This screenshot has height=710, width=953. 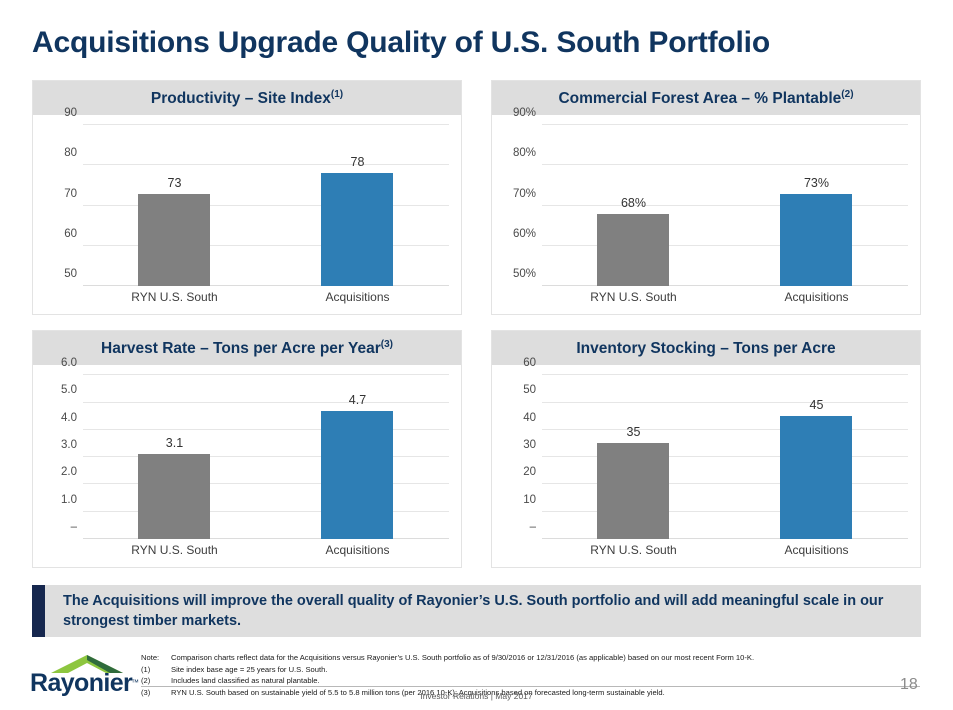 I want to click on bar-slot: 45, so click(x=816, y=457).